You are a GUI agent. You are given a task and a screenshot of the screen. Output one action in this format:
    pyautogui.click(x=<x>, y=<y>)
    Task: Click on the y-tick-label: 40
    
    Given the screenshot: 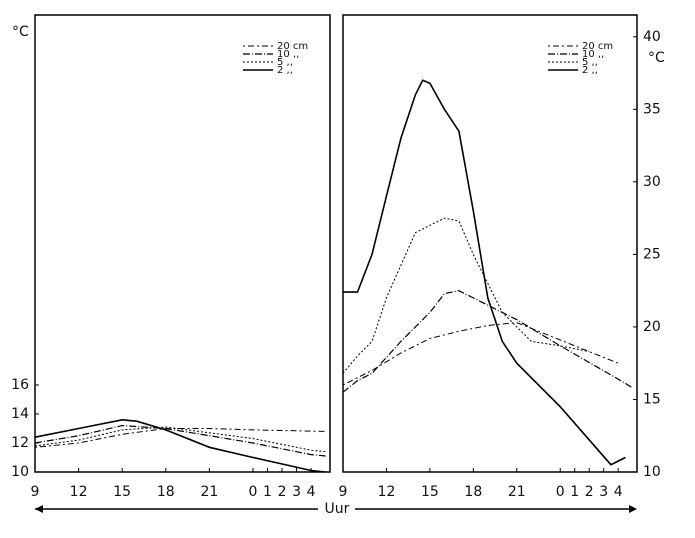 What is the action you would take?
    pyautogui.click(x=652, y=37)
    